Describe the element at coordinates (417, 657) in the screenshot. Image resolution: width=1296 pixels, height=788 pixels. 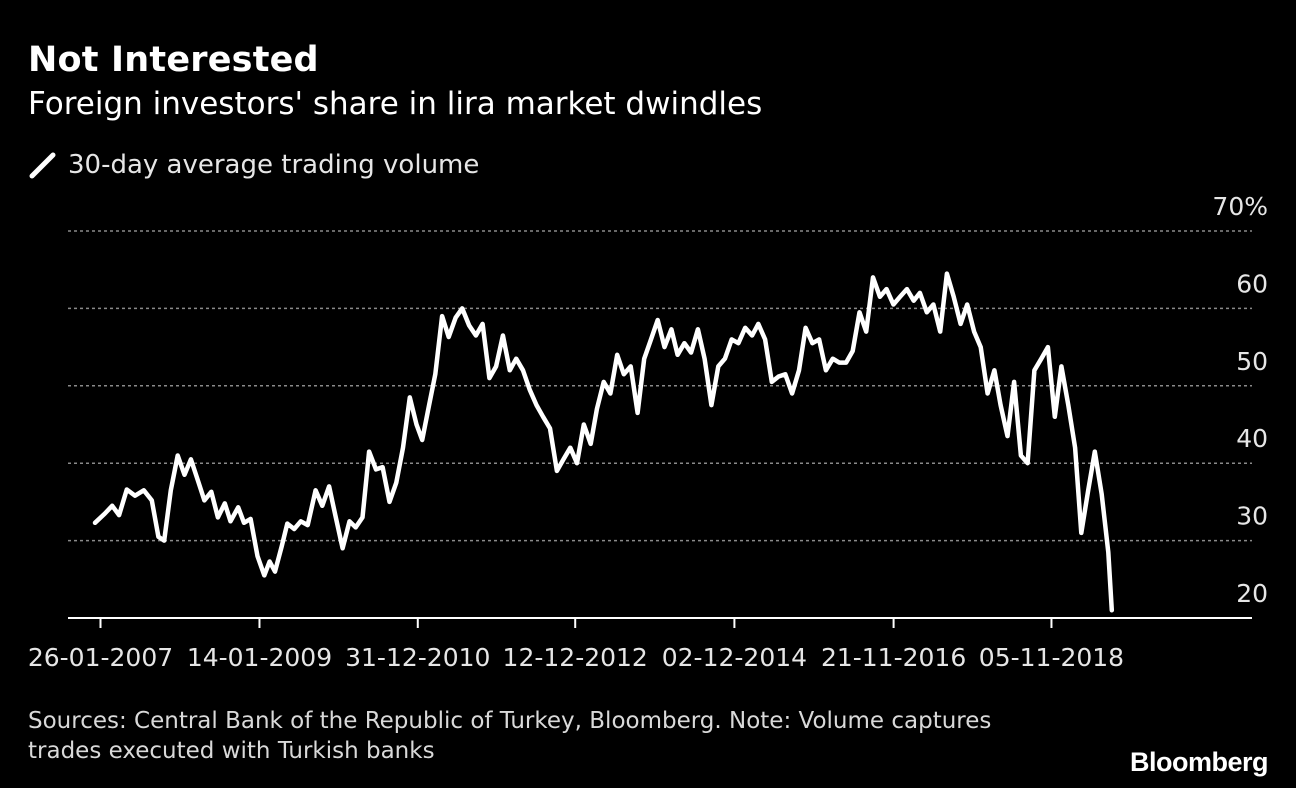
I see `x-tick-label: 31-12-2010` at that location.